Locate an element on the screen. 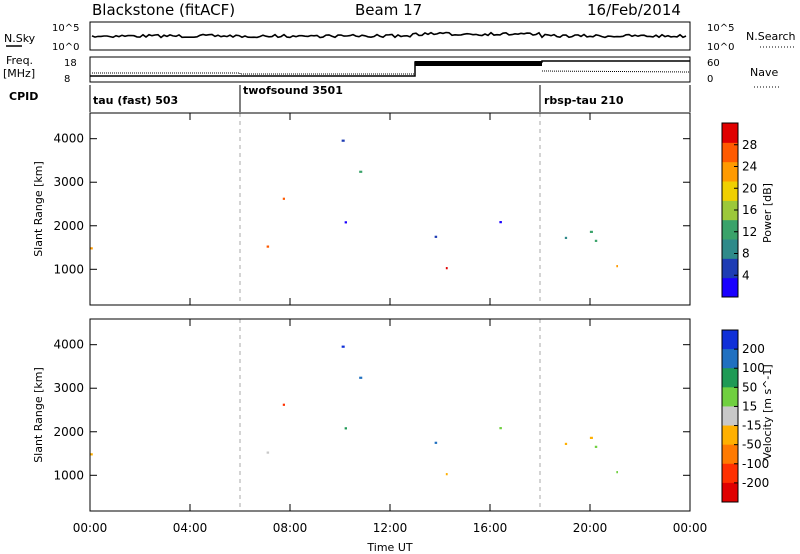  velocity-colorbar-tick-label: -200 is located at coordinates (755, 483).